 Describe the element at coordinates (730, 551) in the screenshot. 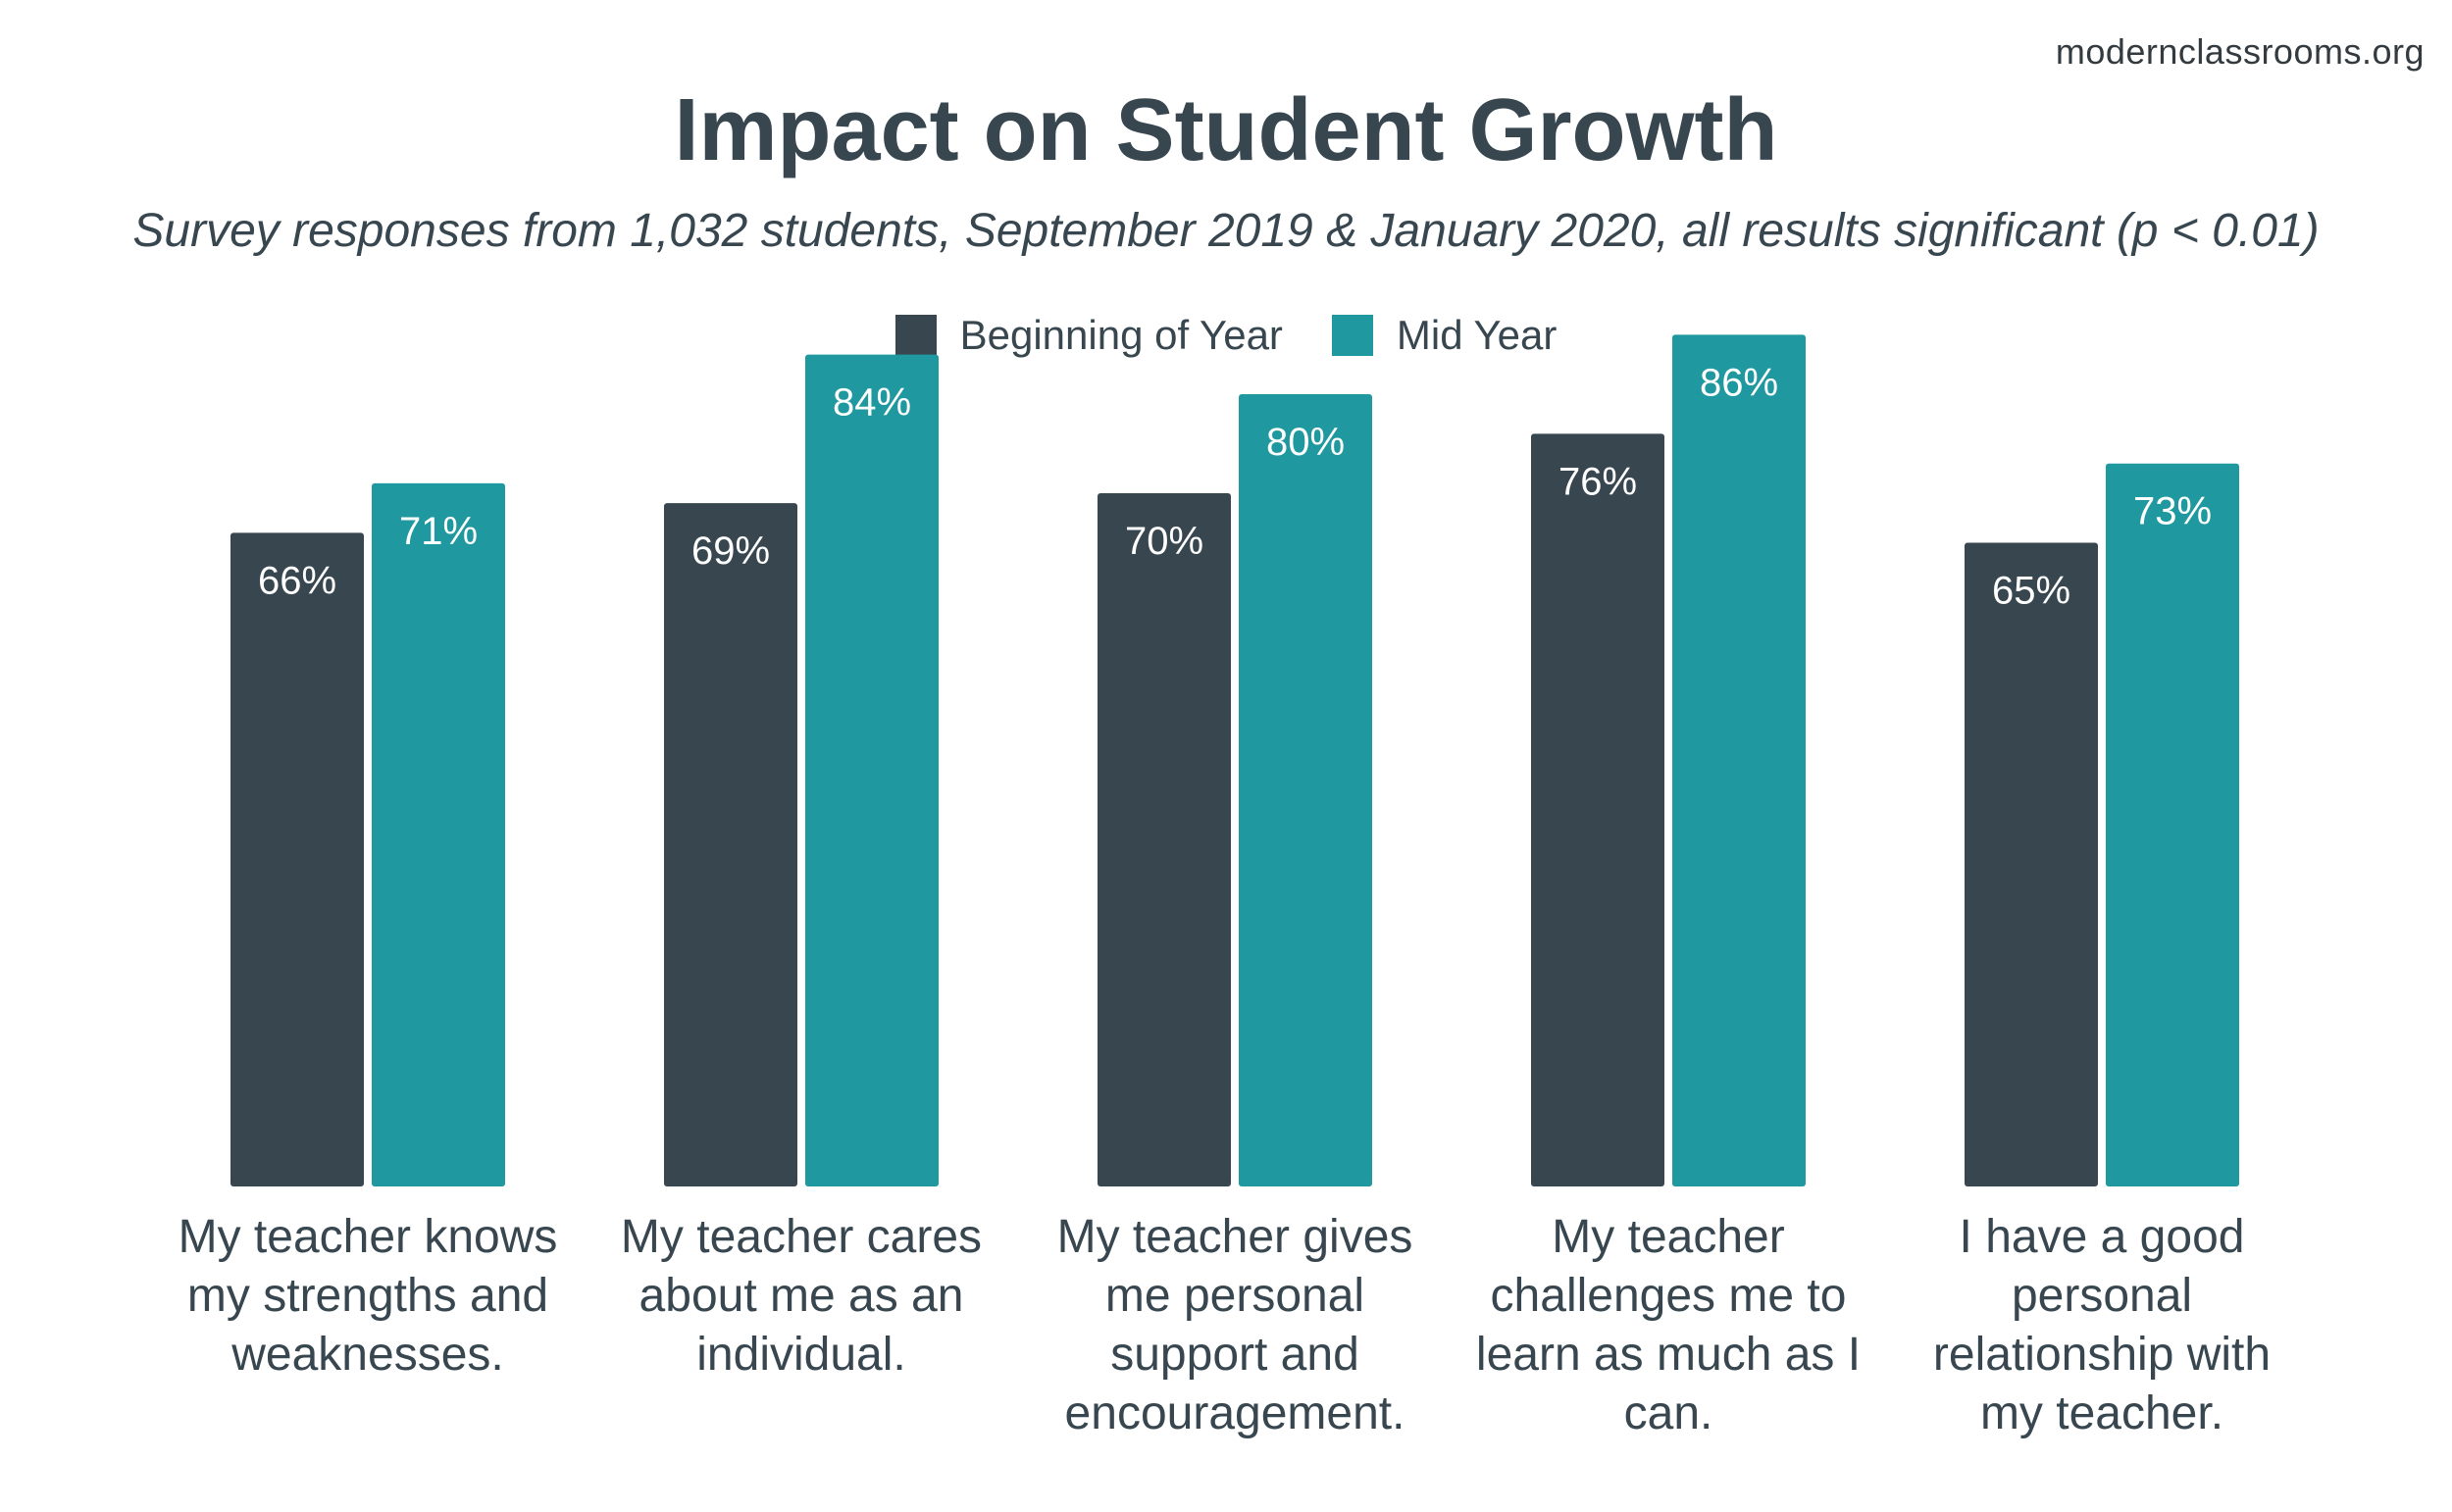

I see `bar-value-label: 69%` at that location.